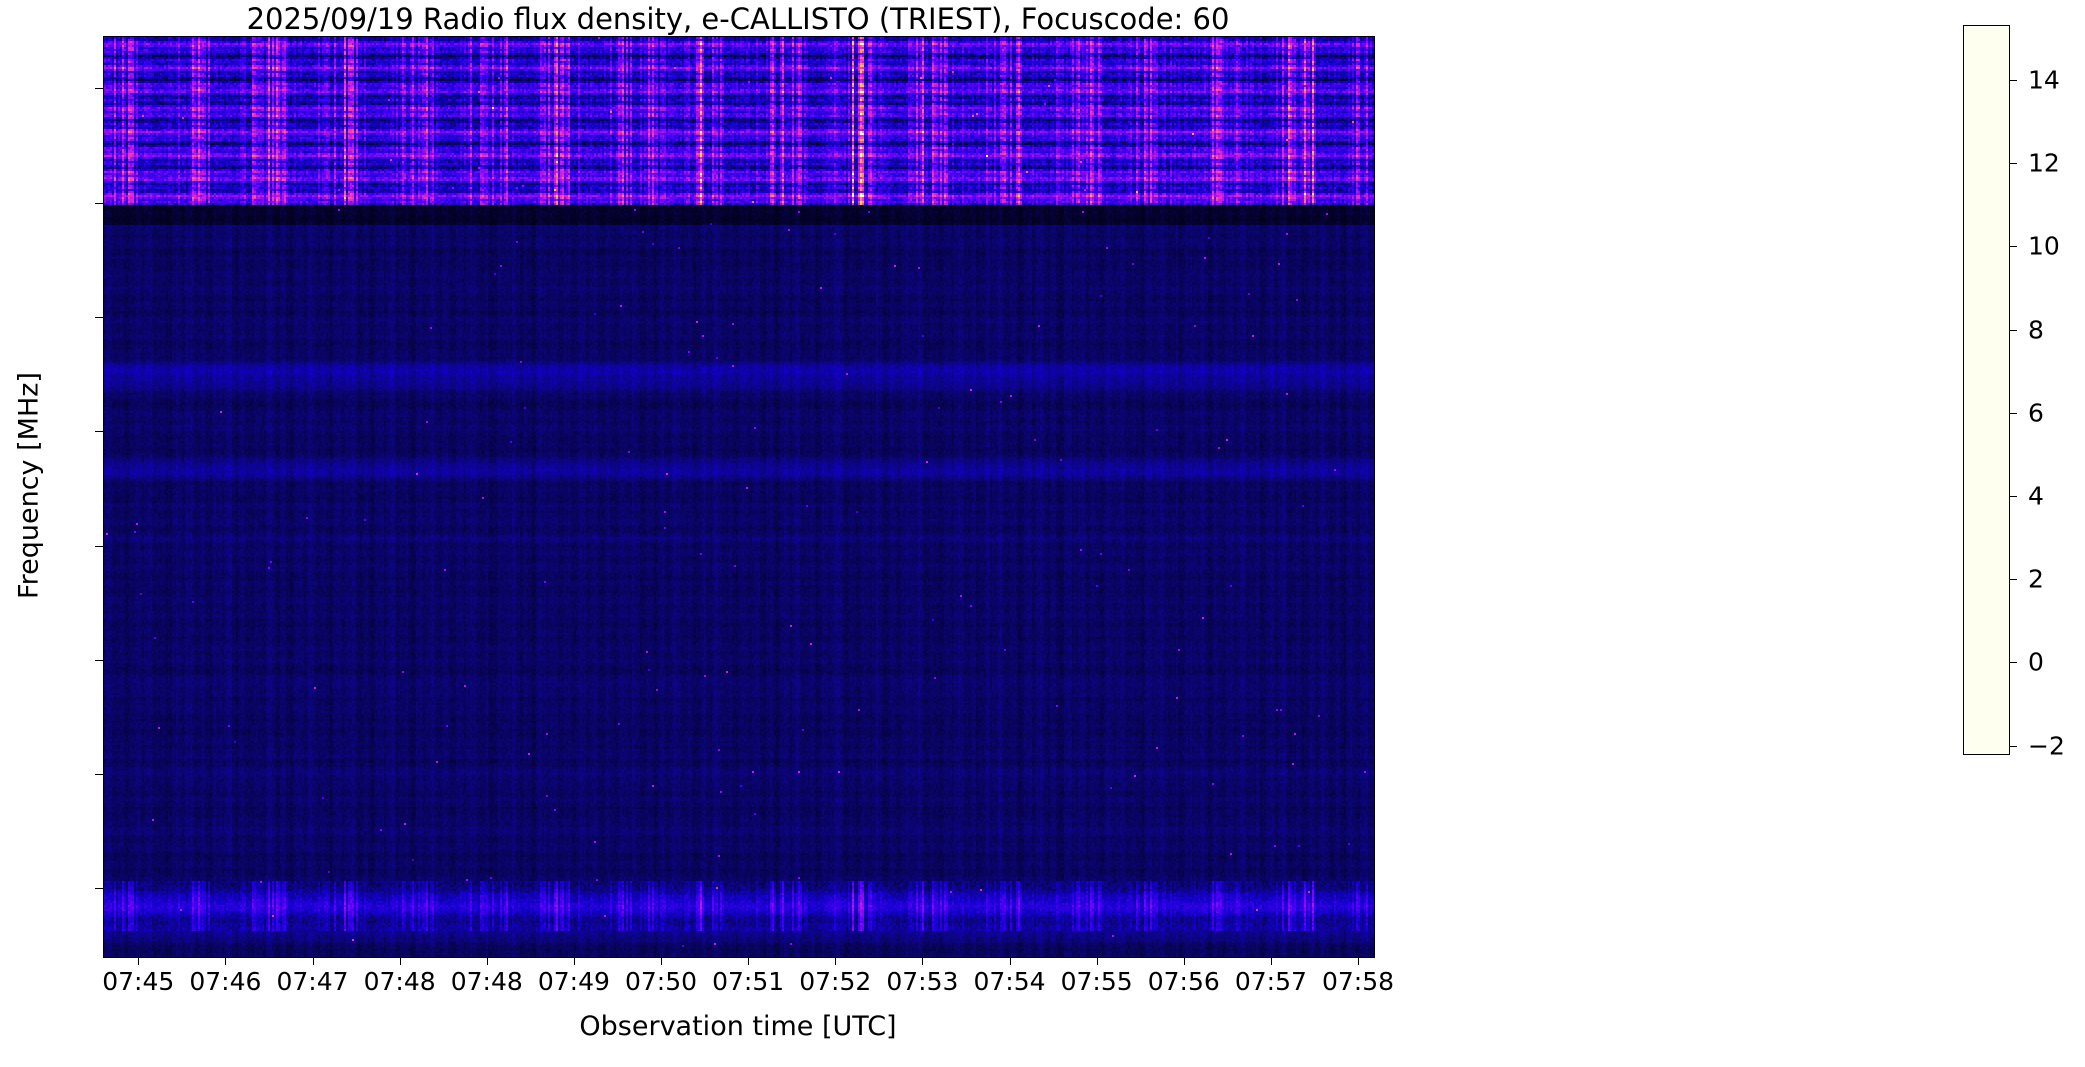 This screenshot has width=2085, height=1067. What do you see at coordinates (1270, 981) in the screenshot?
I see `x-axis-tick-label: 07:57` at bounding box center [1270, 981].